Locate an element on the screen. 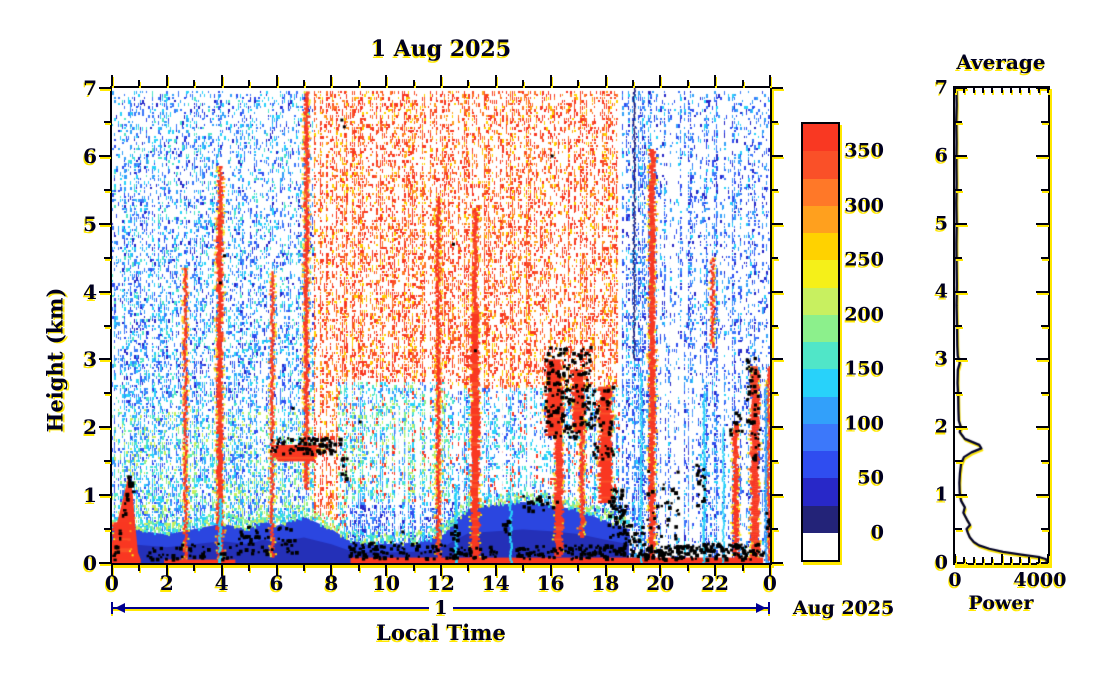 This screenshot has width=1119, height=698. y-tick-label: 3 is located at coordinates (90, 359).